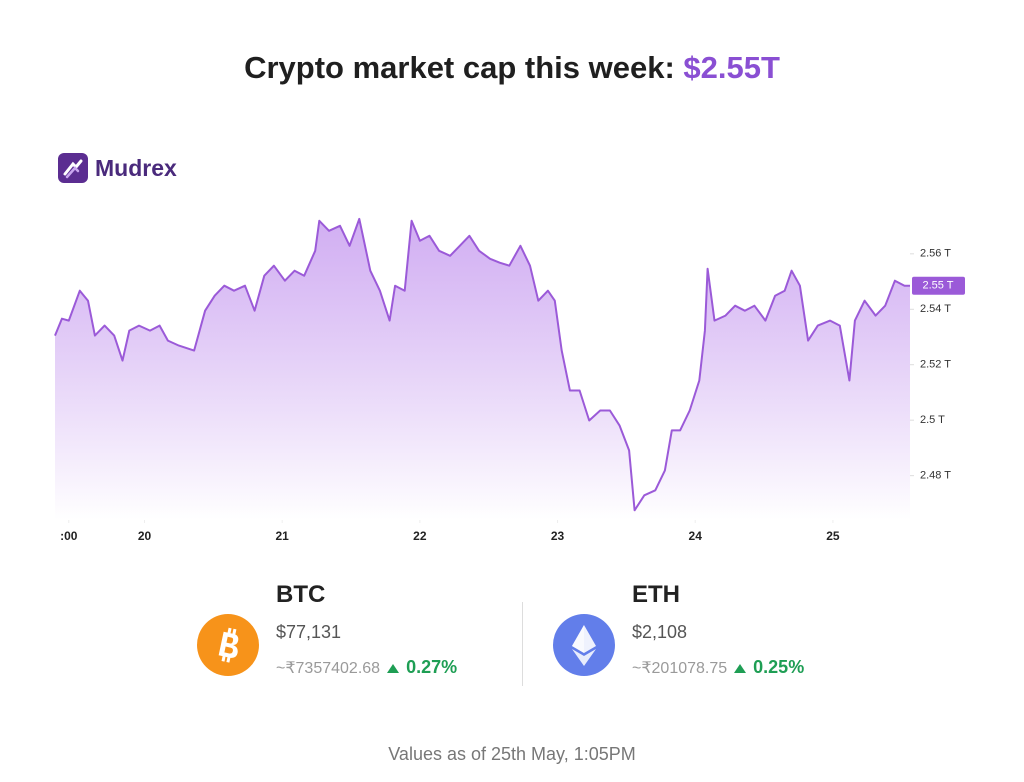 The width and height of the screenshot is (1024, 782). Describe the element at coordinates (145, 536) in the screenshot. I see `x-tick-label: 20` at that location.